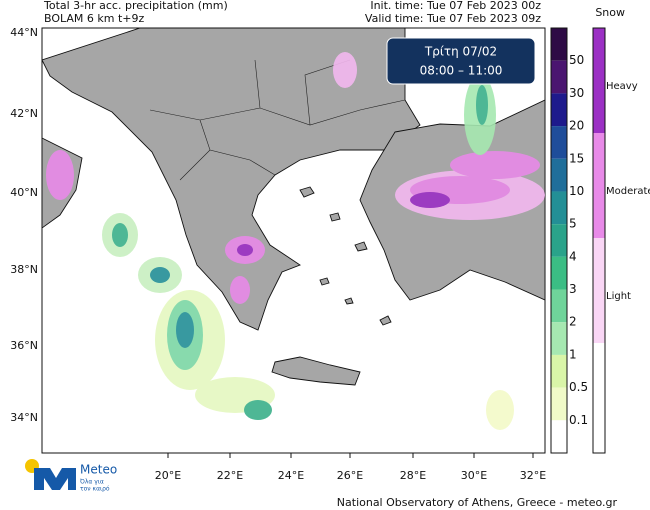  Describe the element at coordinates (576, 126) in the screenshot. I see `precip-level-label: 20` at that location.